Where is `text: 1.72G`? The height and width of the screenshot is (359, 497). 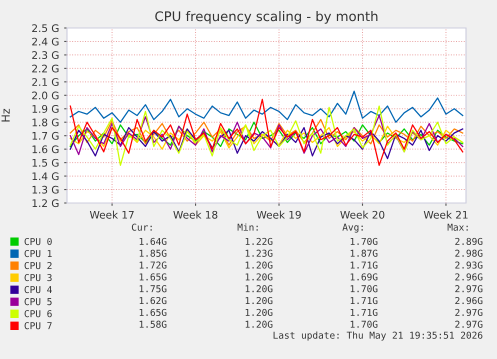
text: 1.72G is located at coordinates (153, 265).